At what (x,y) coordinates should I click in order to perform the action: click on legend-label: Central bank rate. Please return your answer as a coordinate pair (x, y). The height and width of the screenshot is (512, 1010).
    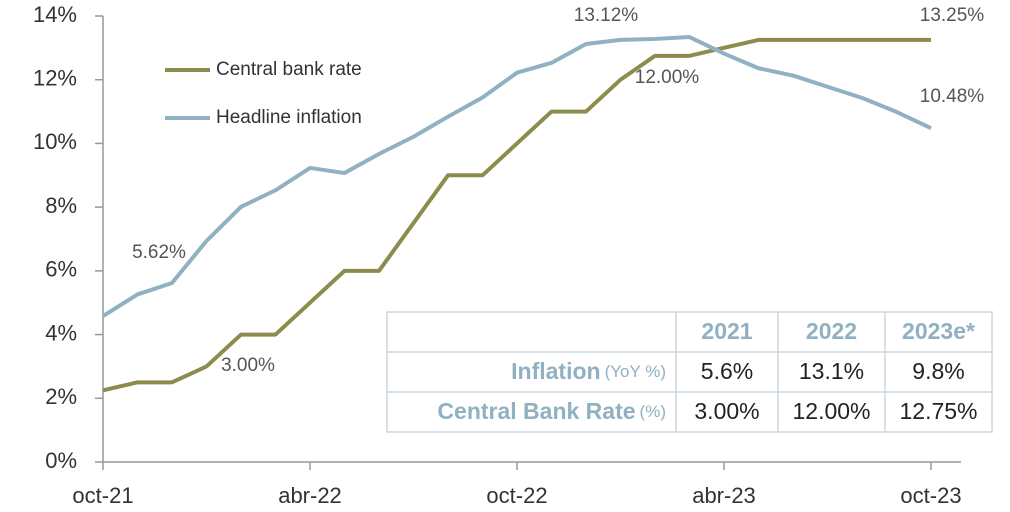
    Looking at the image, I should click on (289, 69).